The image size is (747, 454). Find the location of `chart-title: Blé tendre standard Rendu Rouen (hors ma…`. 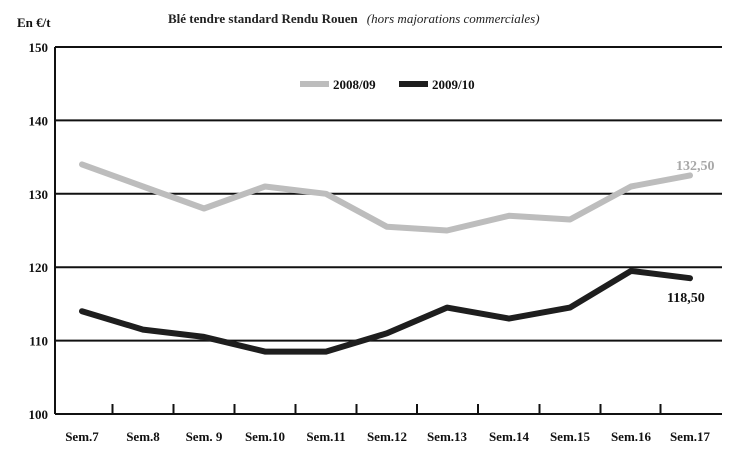

chart-title: Blé tendre standard Rendu Rouen (hors ma… is located at coordinates (354, 18).